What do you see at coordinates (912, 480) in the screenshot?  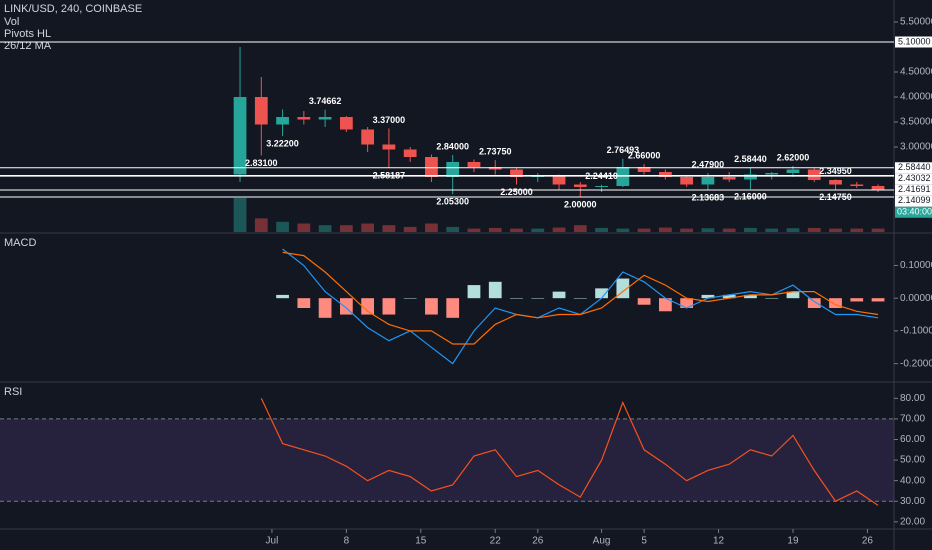 I see `y-tick-label: 40.00` at bounding box center [912, 480].